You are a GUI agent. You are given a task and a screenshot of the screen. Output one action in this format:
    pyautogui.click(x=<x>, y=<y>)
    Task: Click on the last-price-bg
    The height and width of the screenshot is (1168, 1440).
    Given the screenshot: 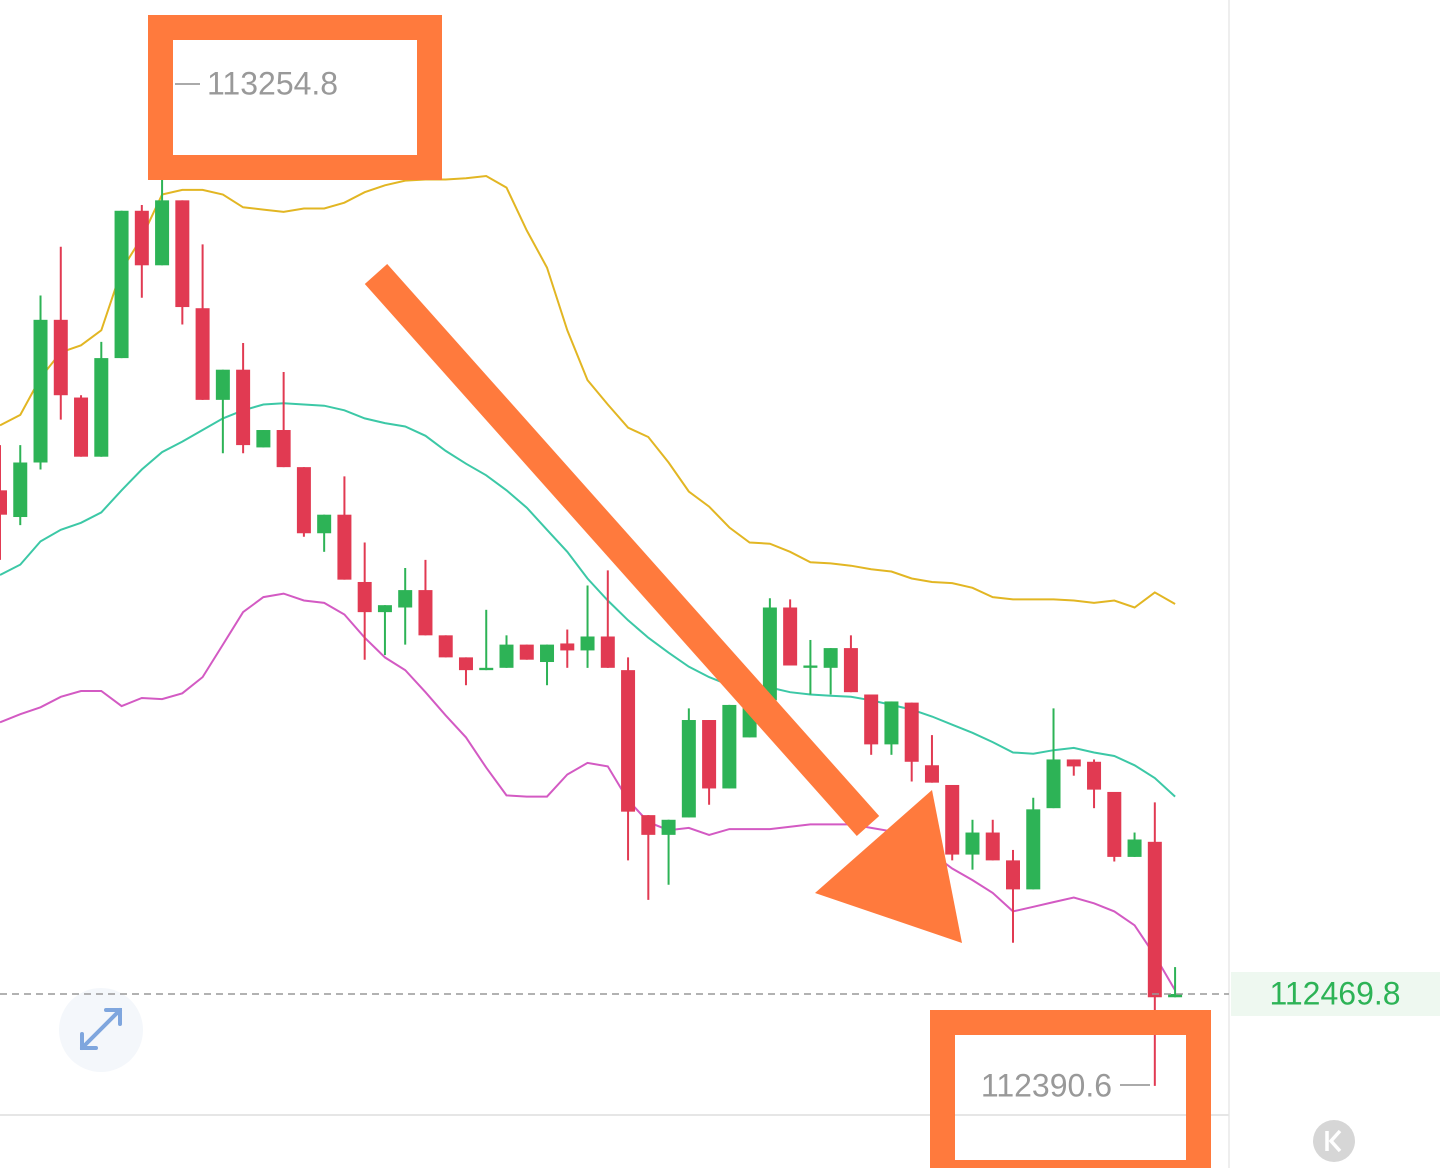 What is the action you would take?
    pyautogui.click(x=1335, y=994)
    